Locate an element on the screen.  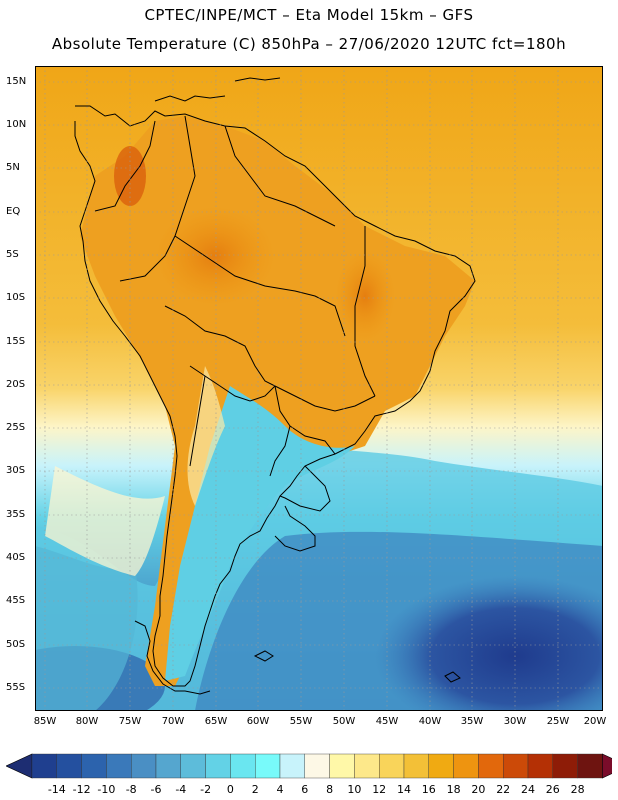
colorbar-label: -8 is located at coordinates (131, 789).